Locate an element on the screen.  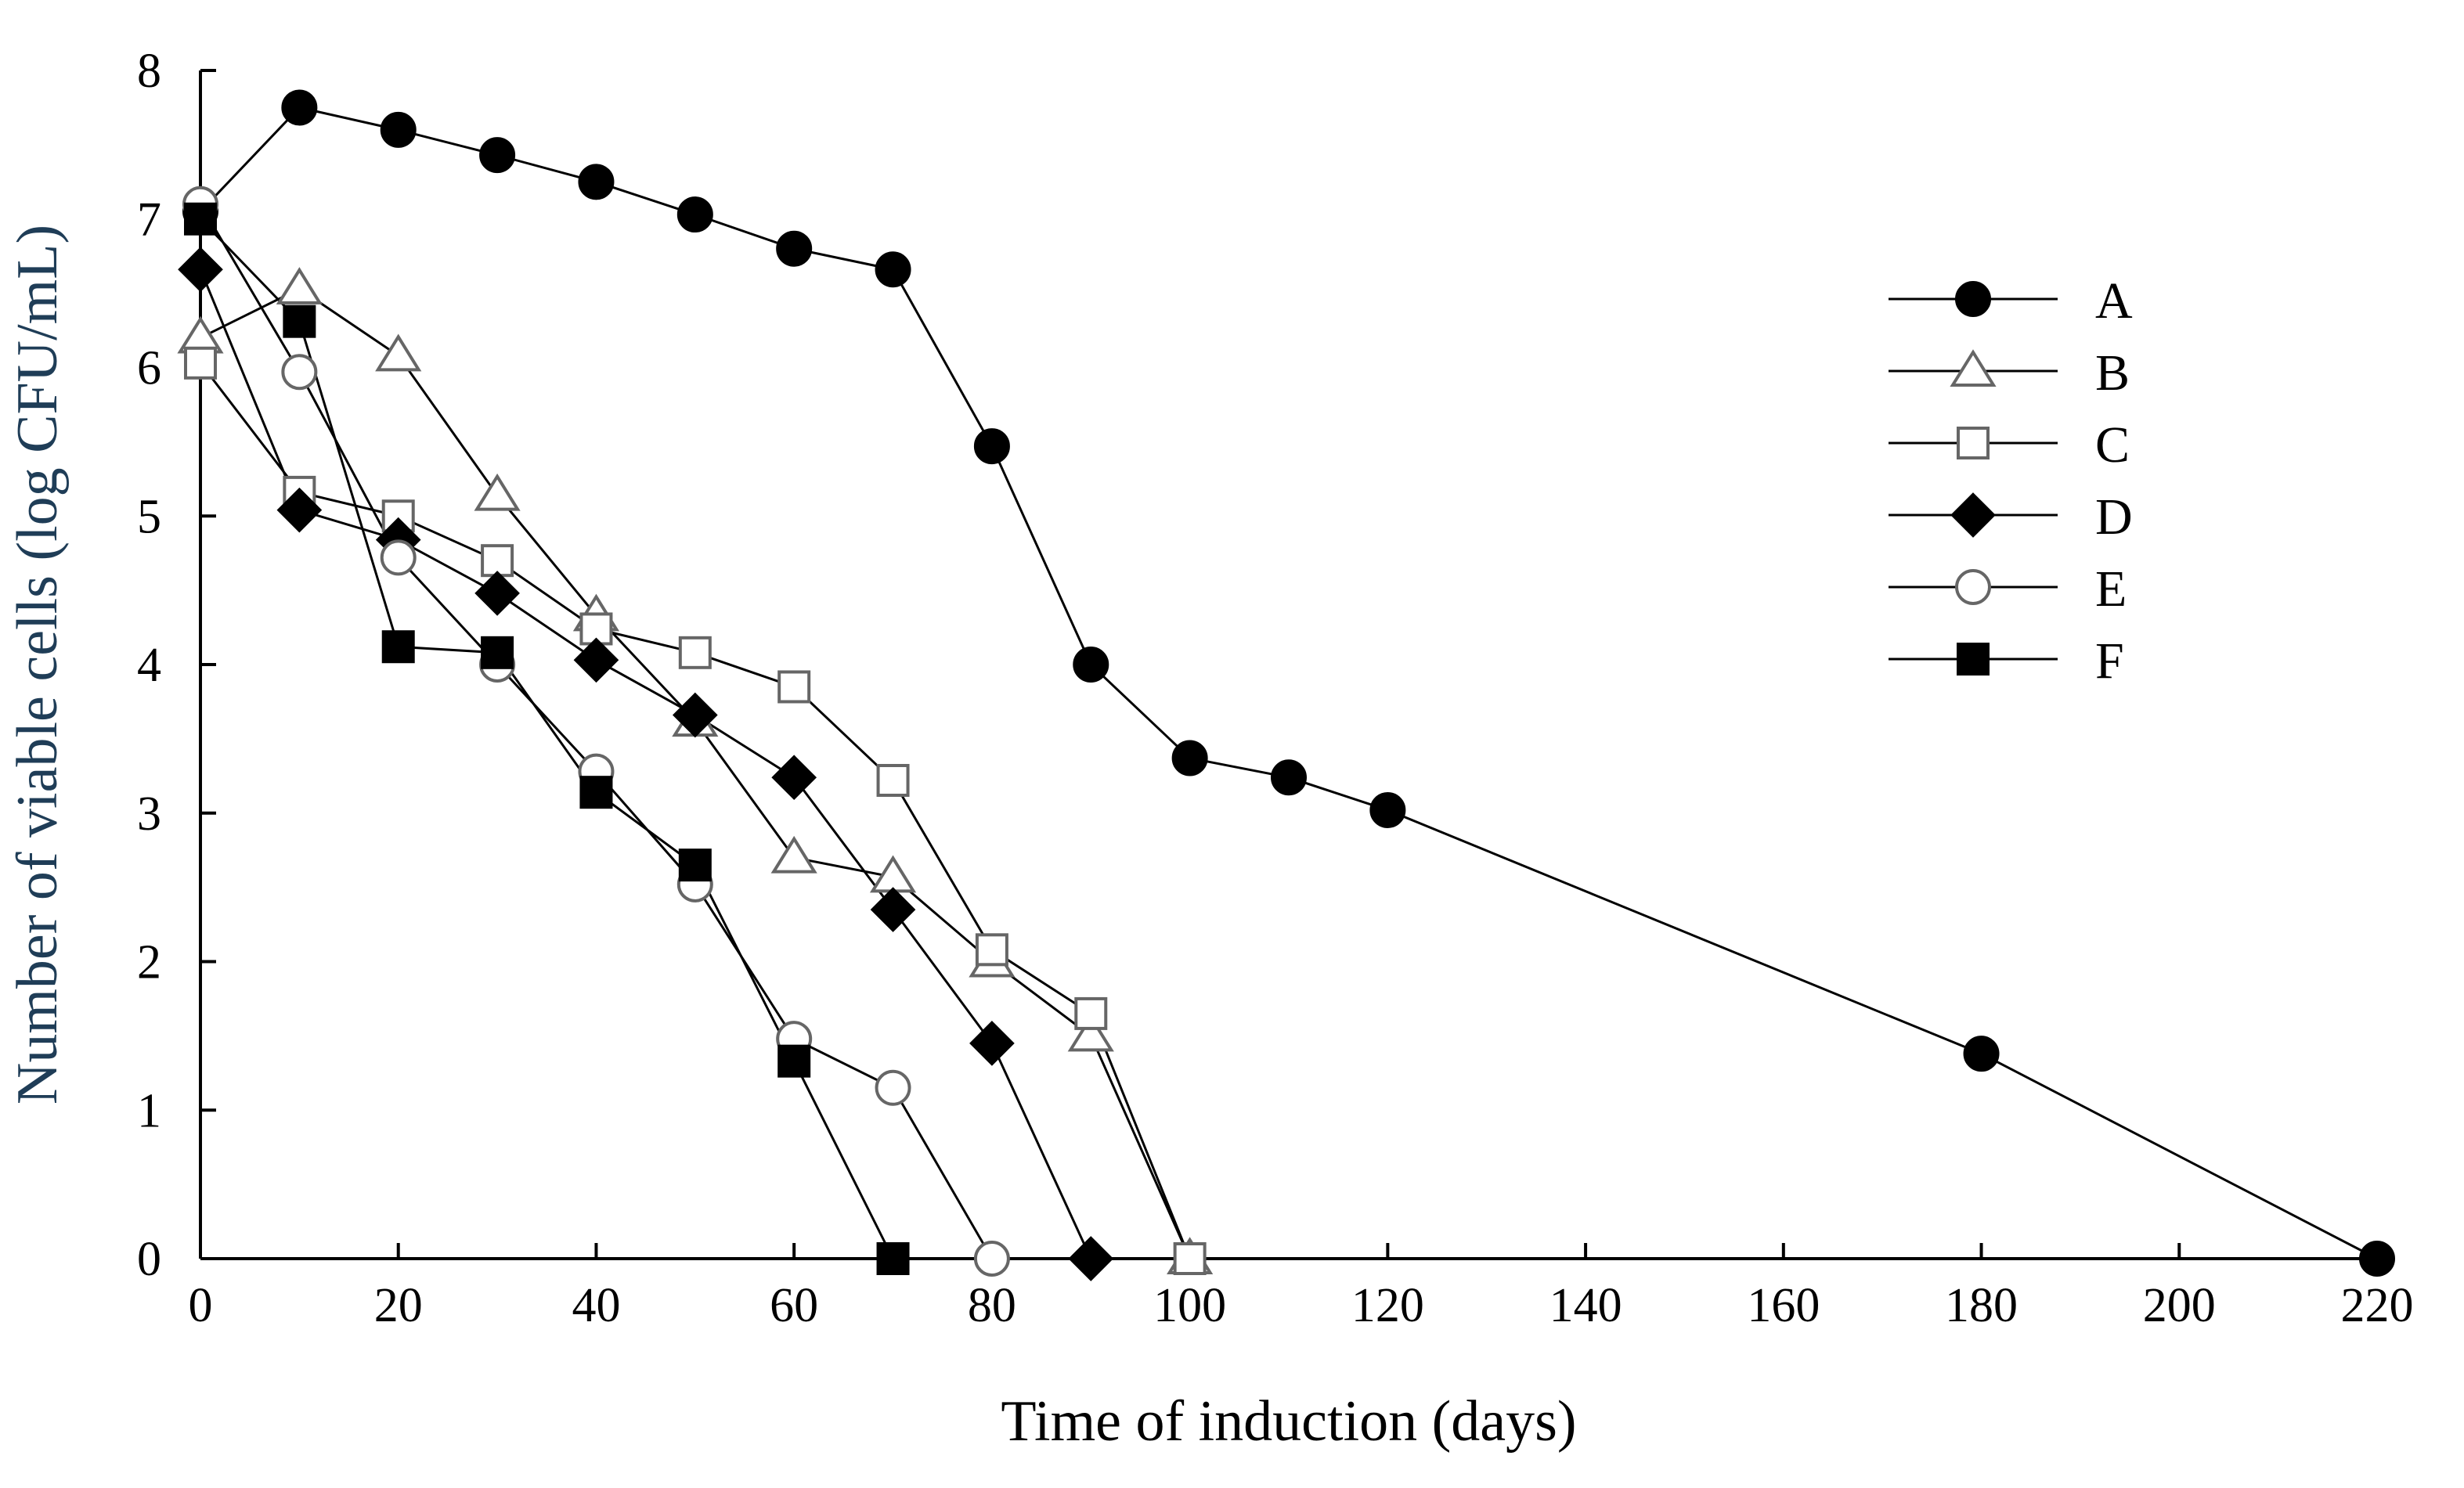
legend-label-a: A is located at coordinates (2114, 301).